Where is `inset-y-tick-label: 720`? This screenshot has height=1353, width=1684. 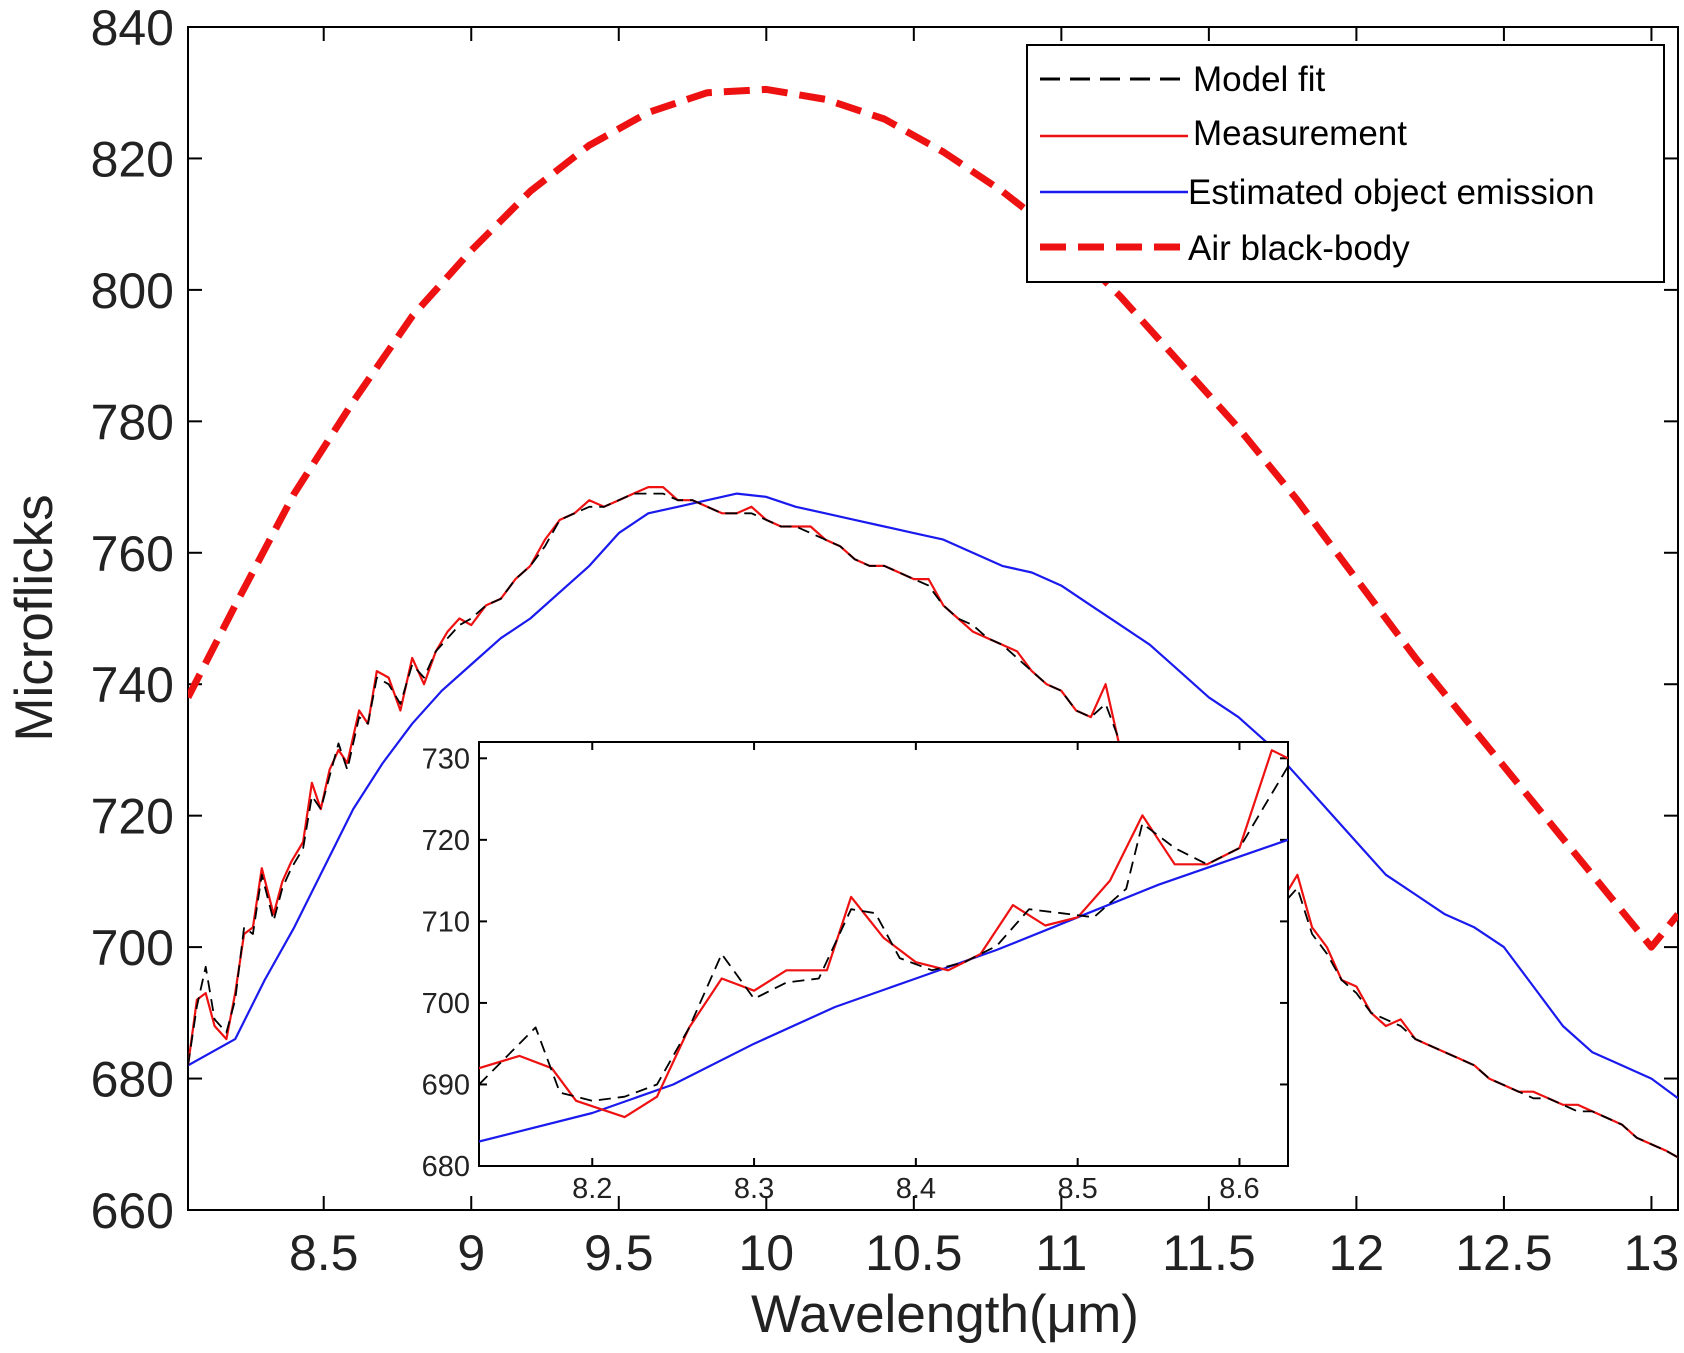 inset-y-tick-label: 720 is located at coordinates (446, 841).